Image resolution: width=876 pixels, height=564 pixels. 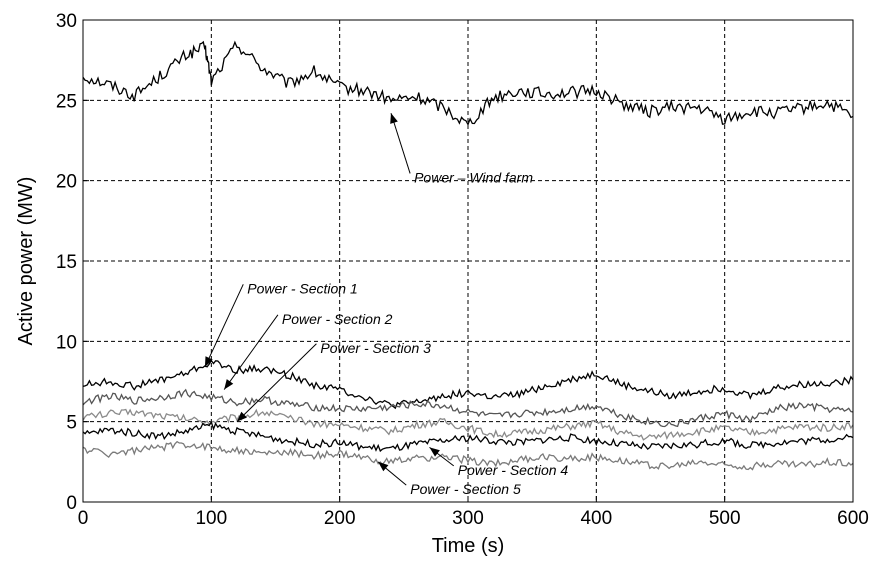 What do you see at coordinates (725, 518) in the screenshot?
I see `x-tick-label: 500` at bounding box center [725, 518].